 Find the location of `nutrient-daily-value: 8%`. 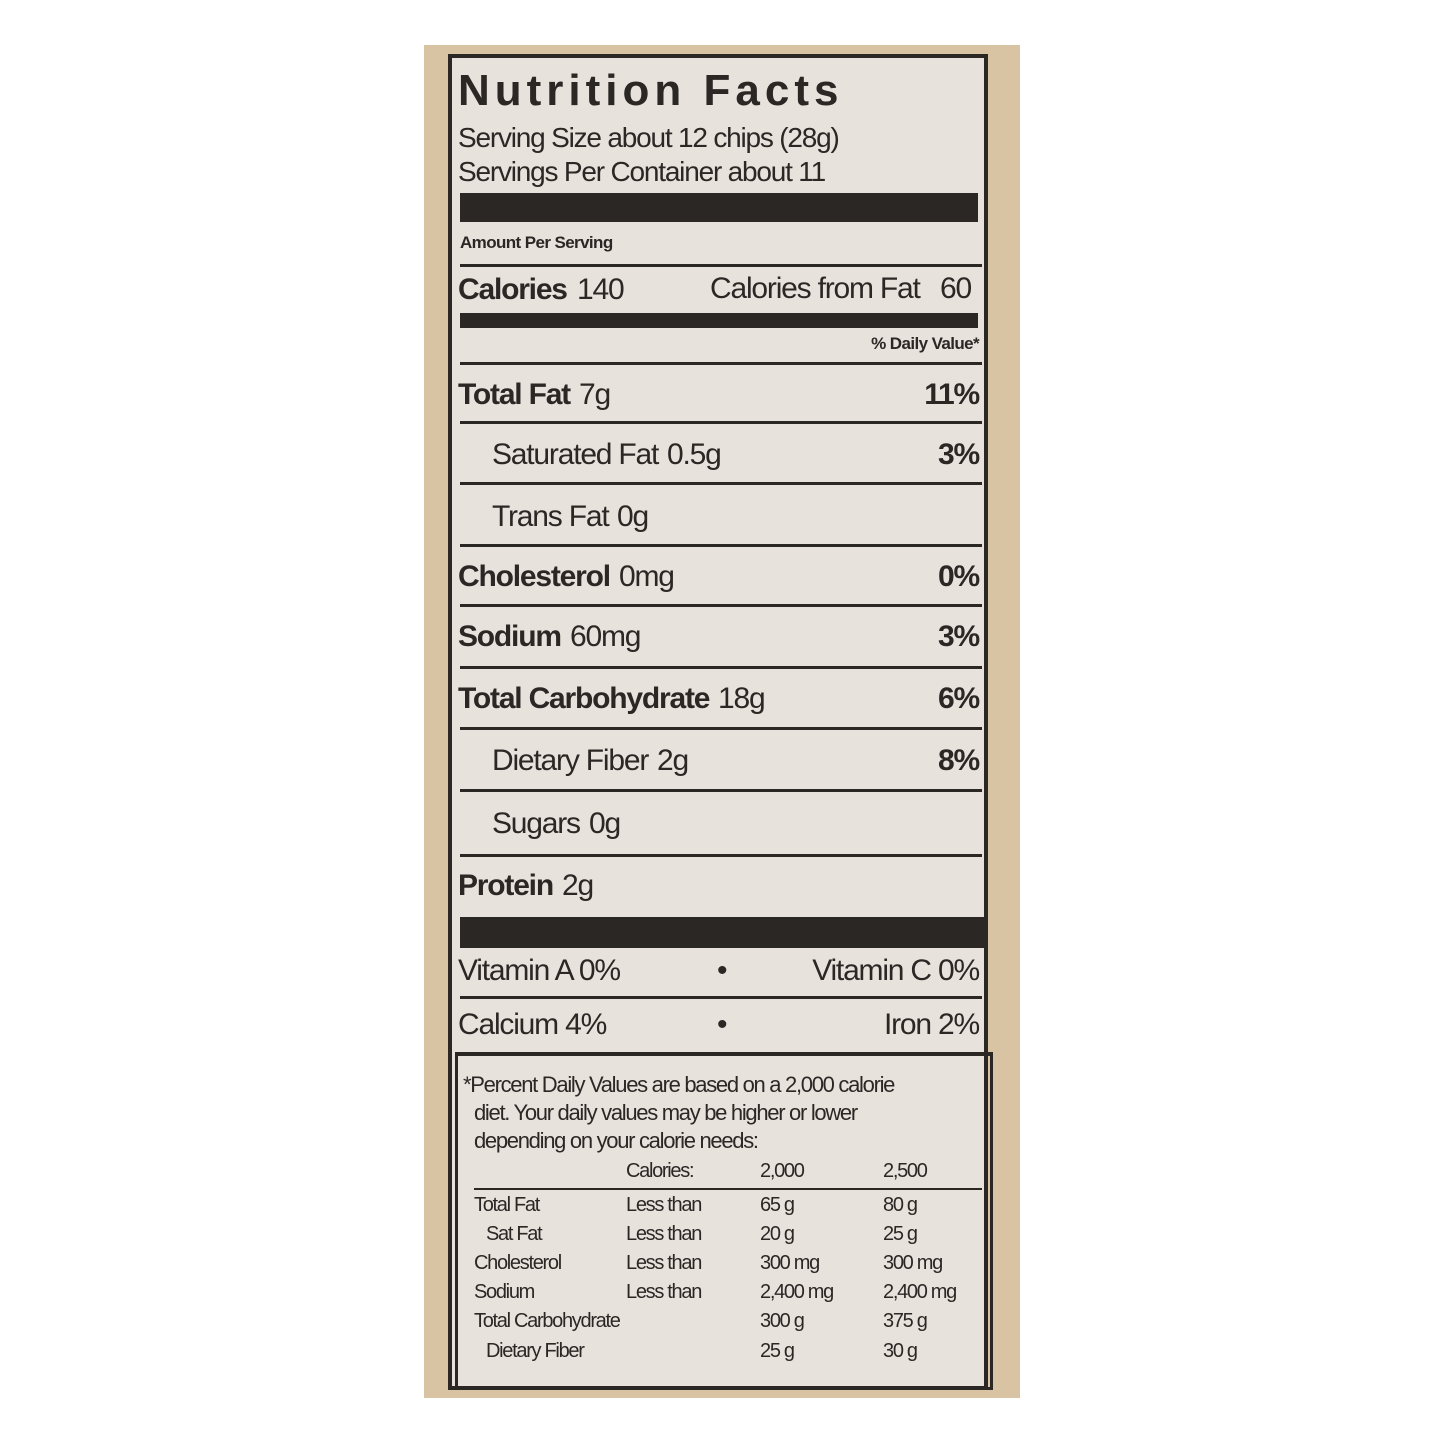

nutrient-daily-value: 8% is located at coordinates (959, 760).